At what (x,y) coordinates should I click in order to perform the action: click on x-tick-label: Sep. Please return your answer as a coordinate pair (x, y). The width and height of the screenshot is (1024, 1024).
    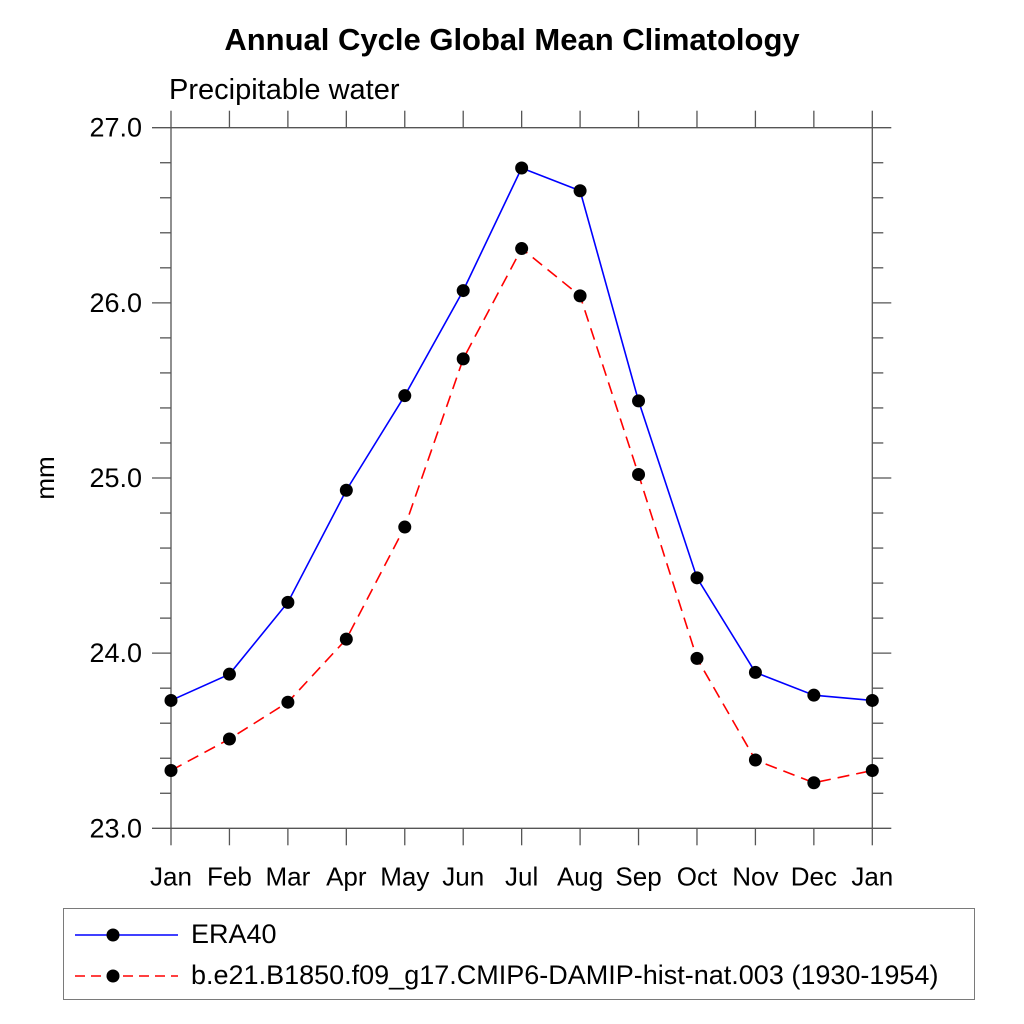
    Looking at the image, I should click on (638, 876).